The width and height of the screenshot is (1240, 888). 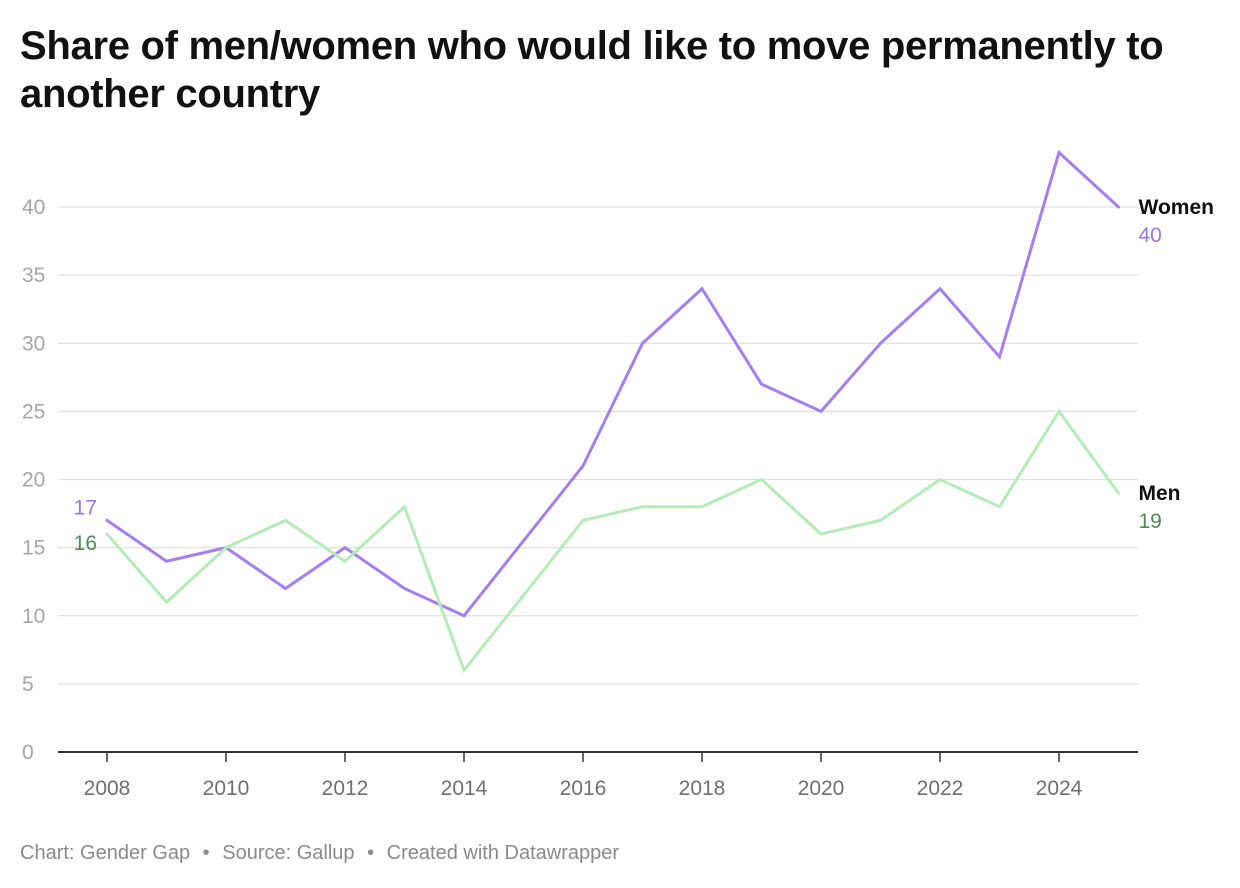 What do you see at coordinates (28, 684) in the screenshot?
I see `y-tick-label: 5` at bounding box center [28, 684].